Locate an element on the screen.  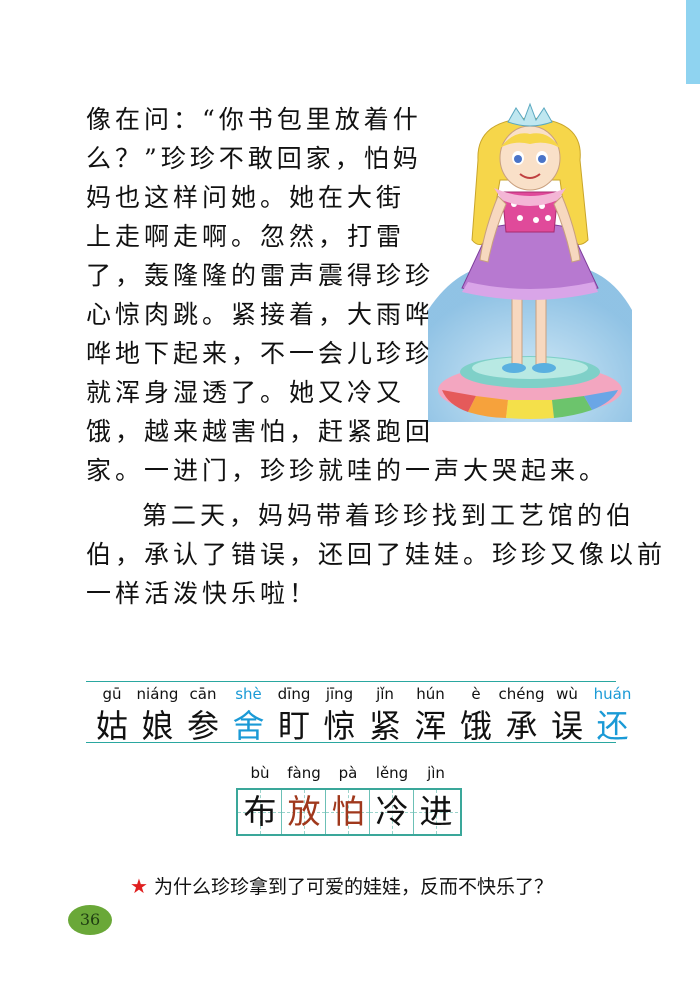
text-line: 么？”珍珍不敢回家，怕妈 is located at coordinates (254, 158).